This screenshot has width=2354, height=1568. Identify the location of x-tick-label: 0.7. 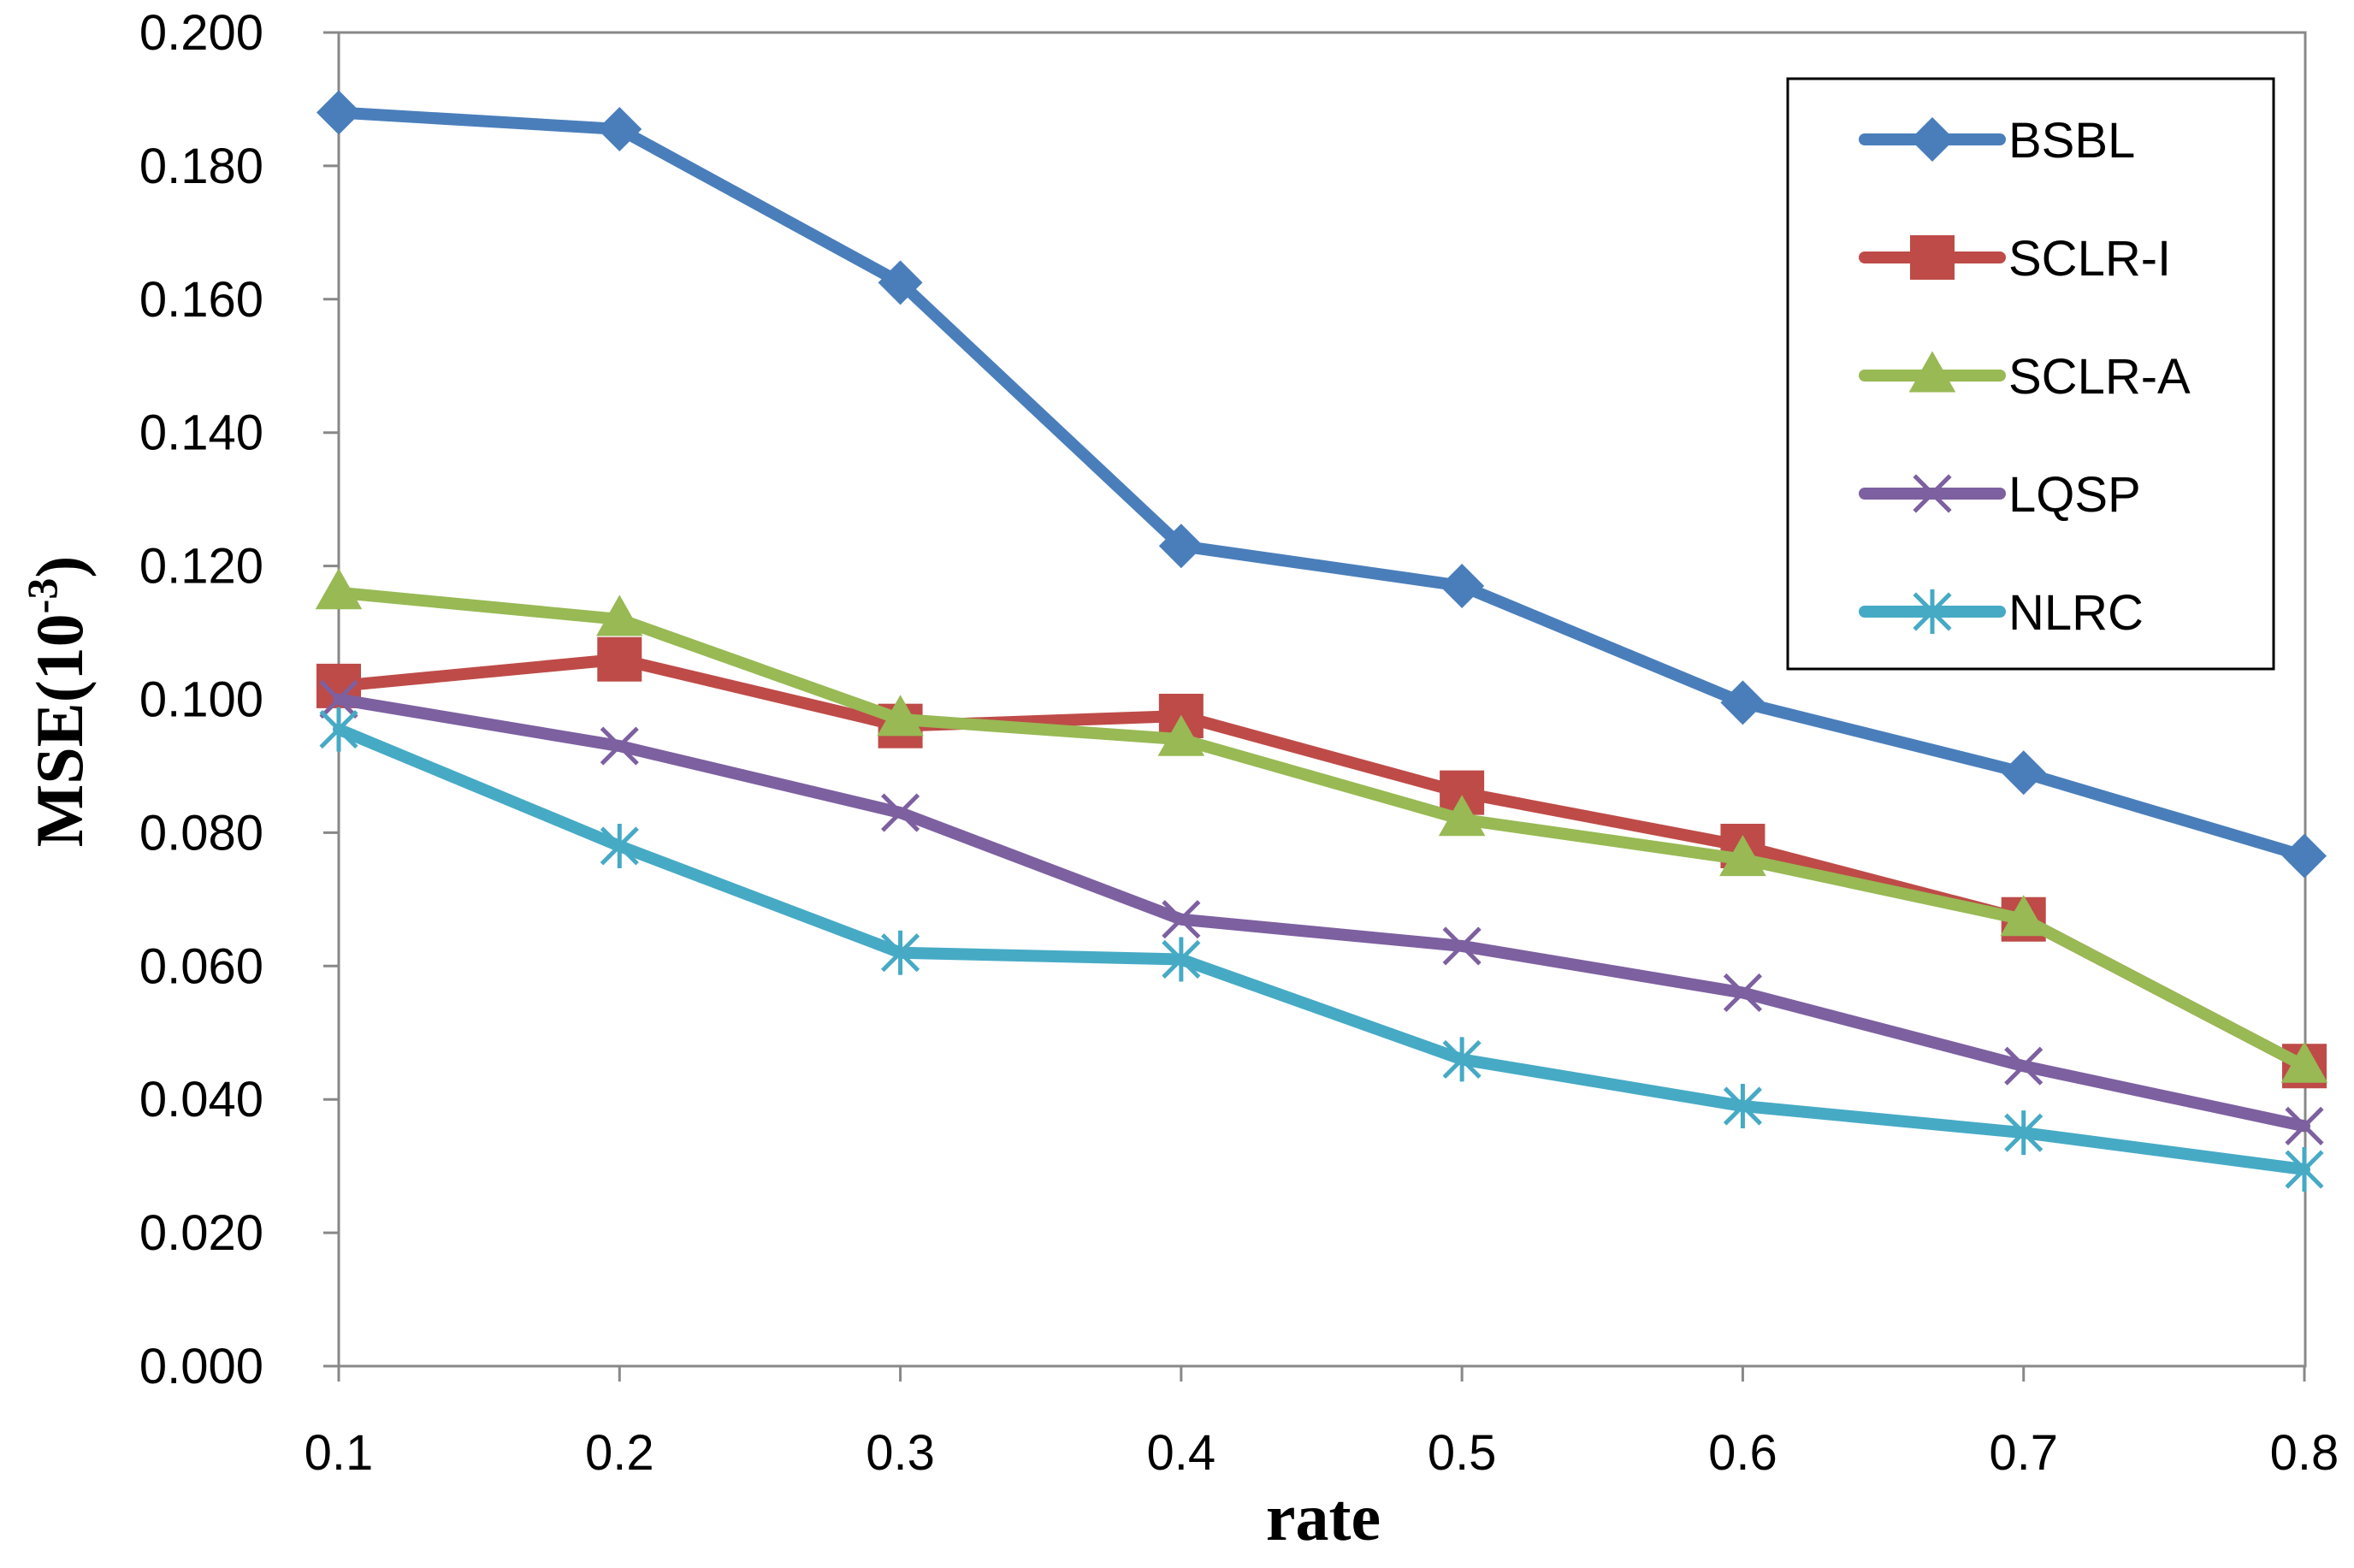
(2024, 1453).